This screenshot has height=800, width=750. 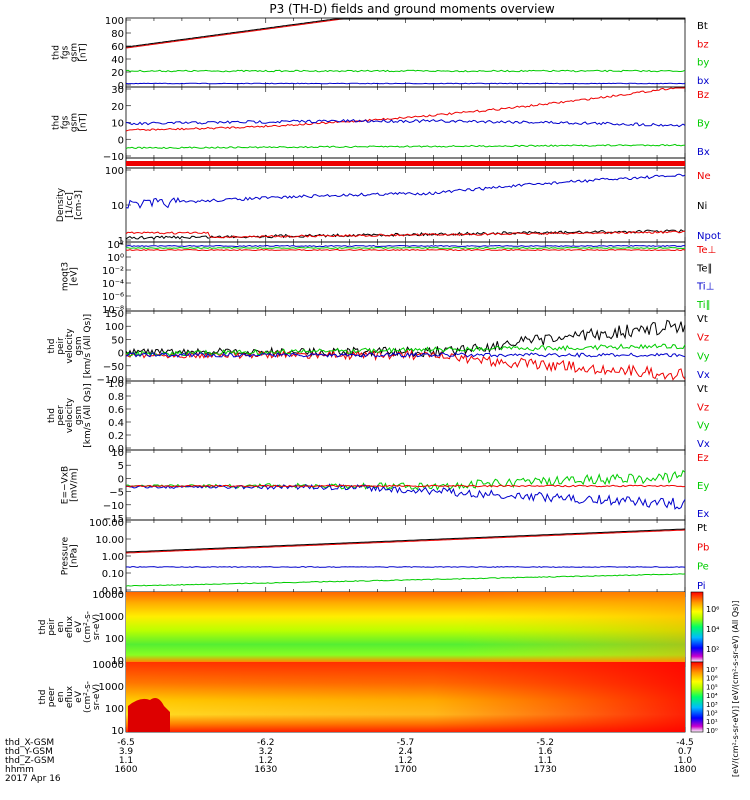 What do you see at coordinates (75, 485) in the screenshot?
I see `y-axis-label: [mV/m]` at bounding box center [75, 485].